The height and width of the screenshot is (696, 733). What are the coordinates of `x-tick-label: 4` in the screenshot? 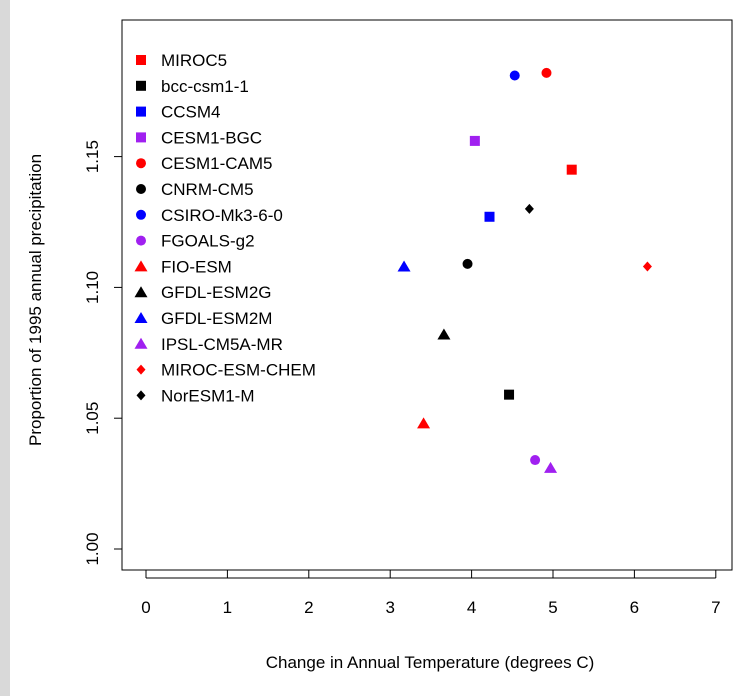 It's located at (471, 607).